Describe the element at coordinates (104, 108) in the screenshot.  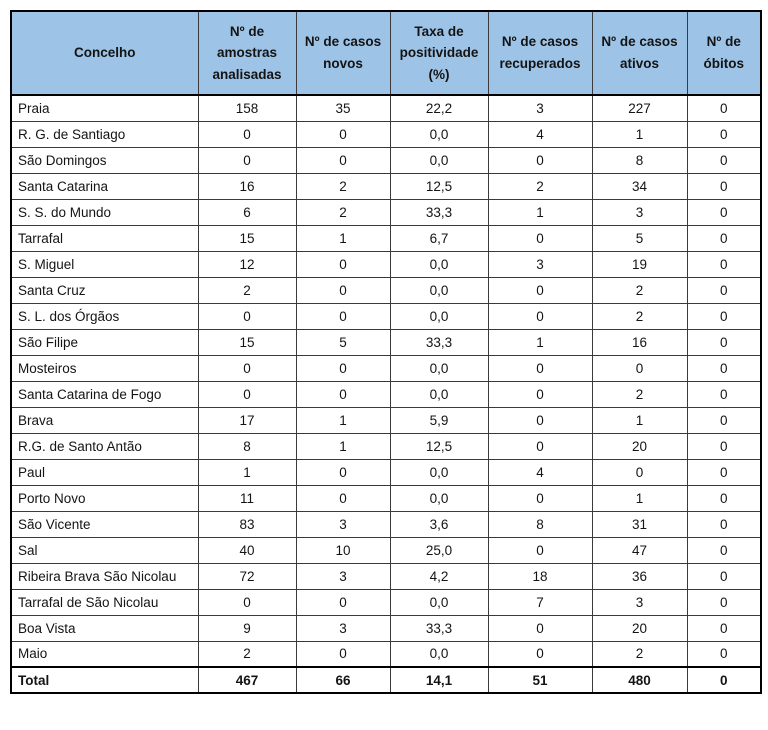
I see `row-label: Praia` at that location.